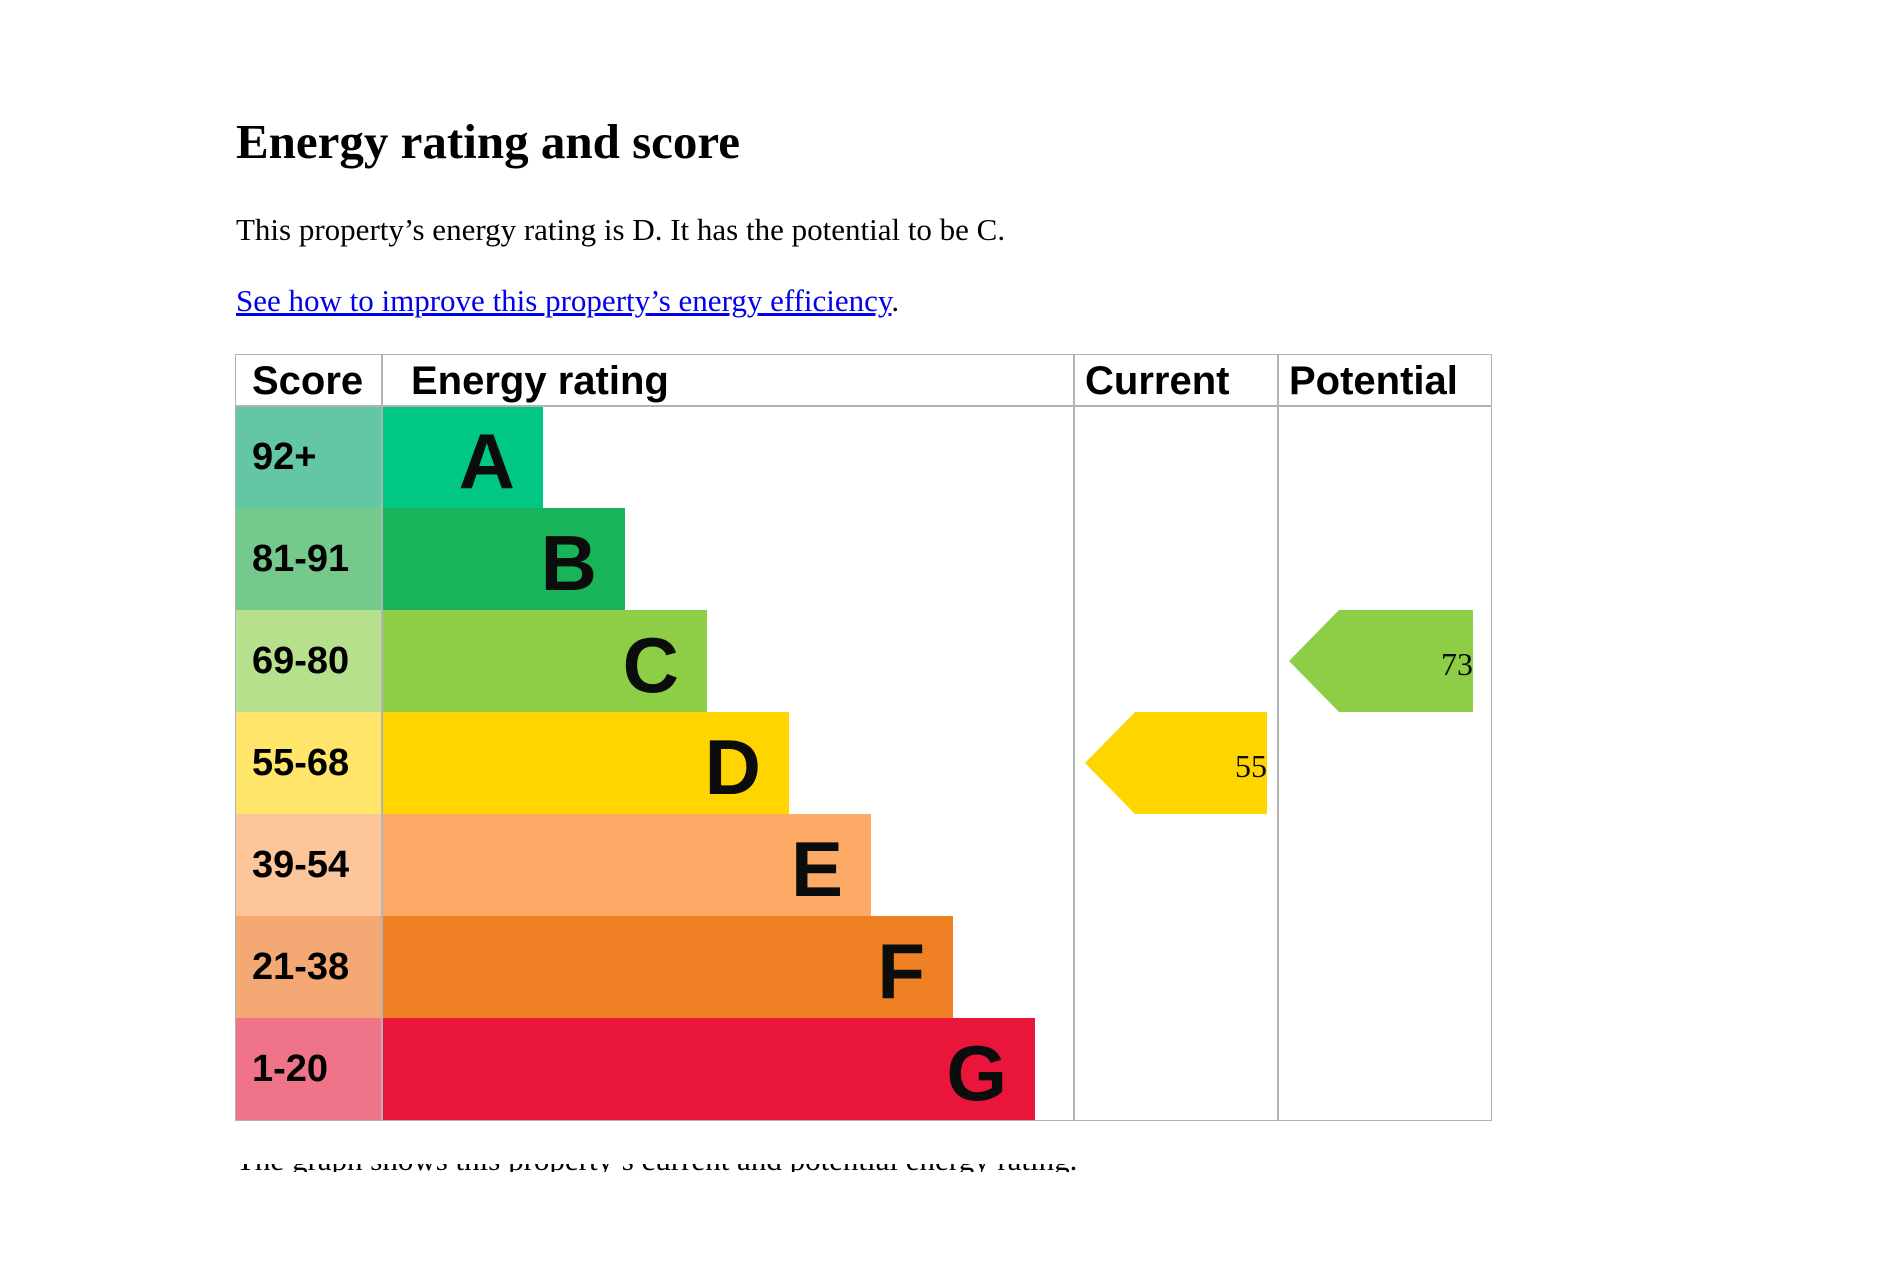 The image size is (1900, 1266). I want to click on score-column-divider, so click(382, 737).